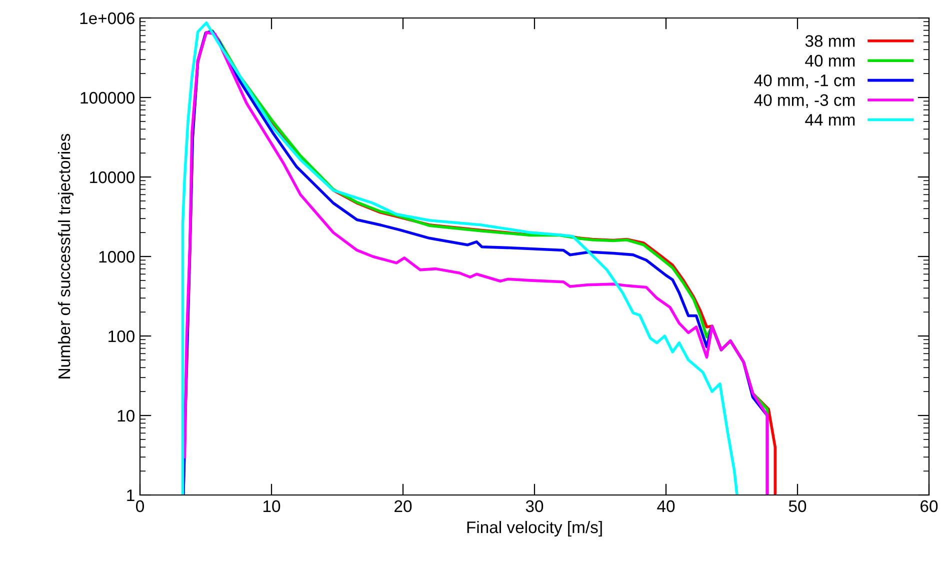 This screenshot has height=570, width=946. What do you see at coordinates (830, 120) in the screenshot?
I see `legend-label: 44 mm` at bounding box center [830, 120].